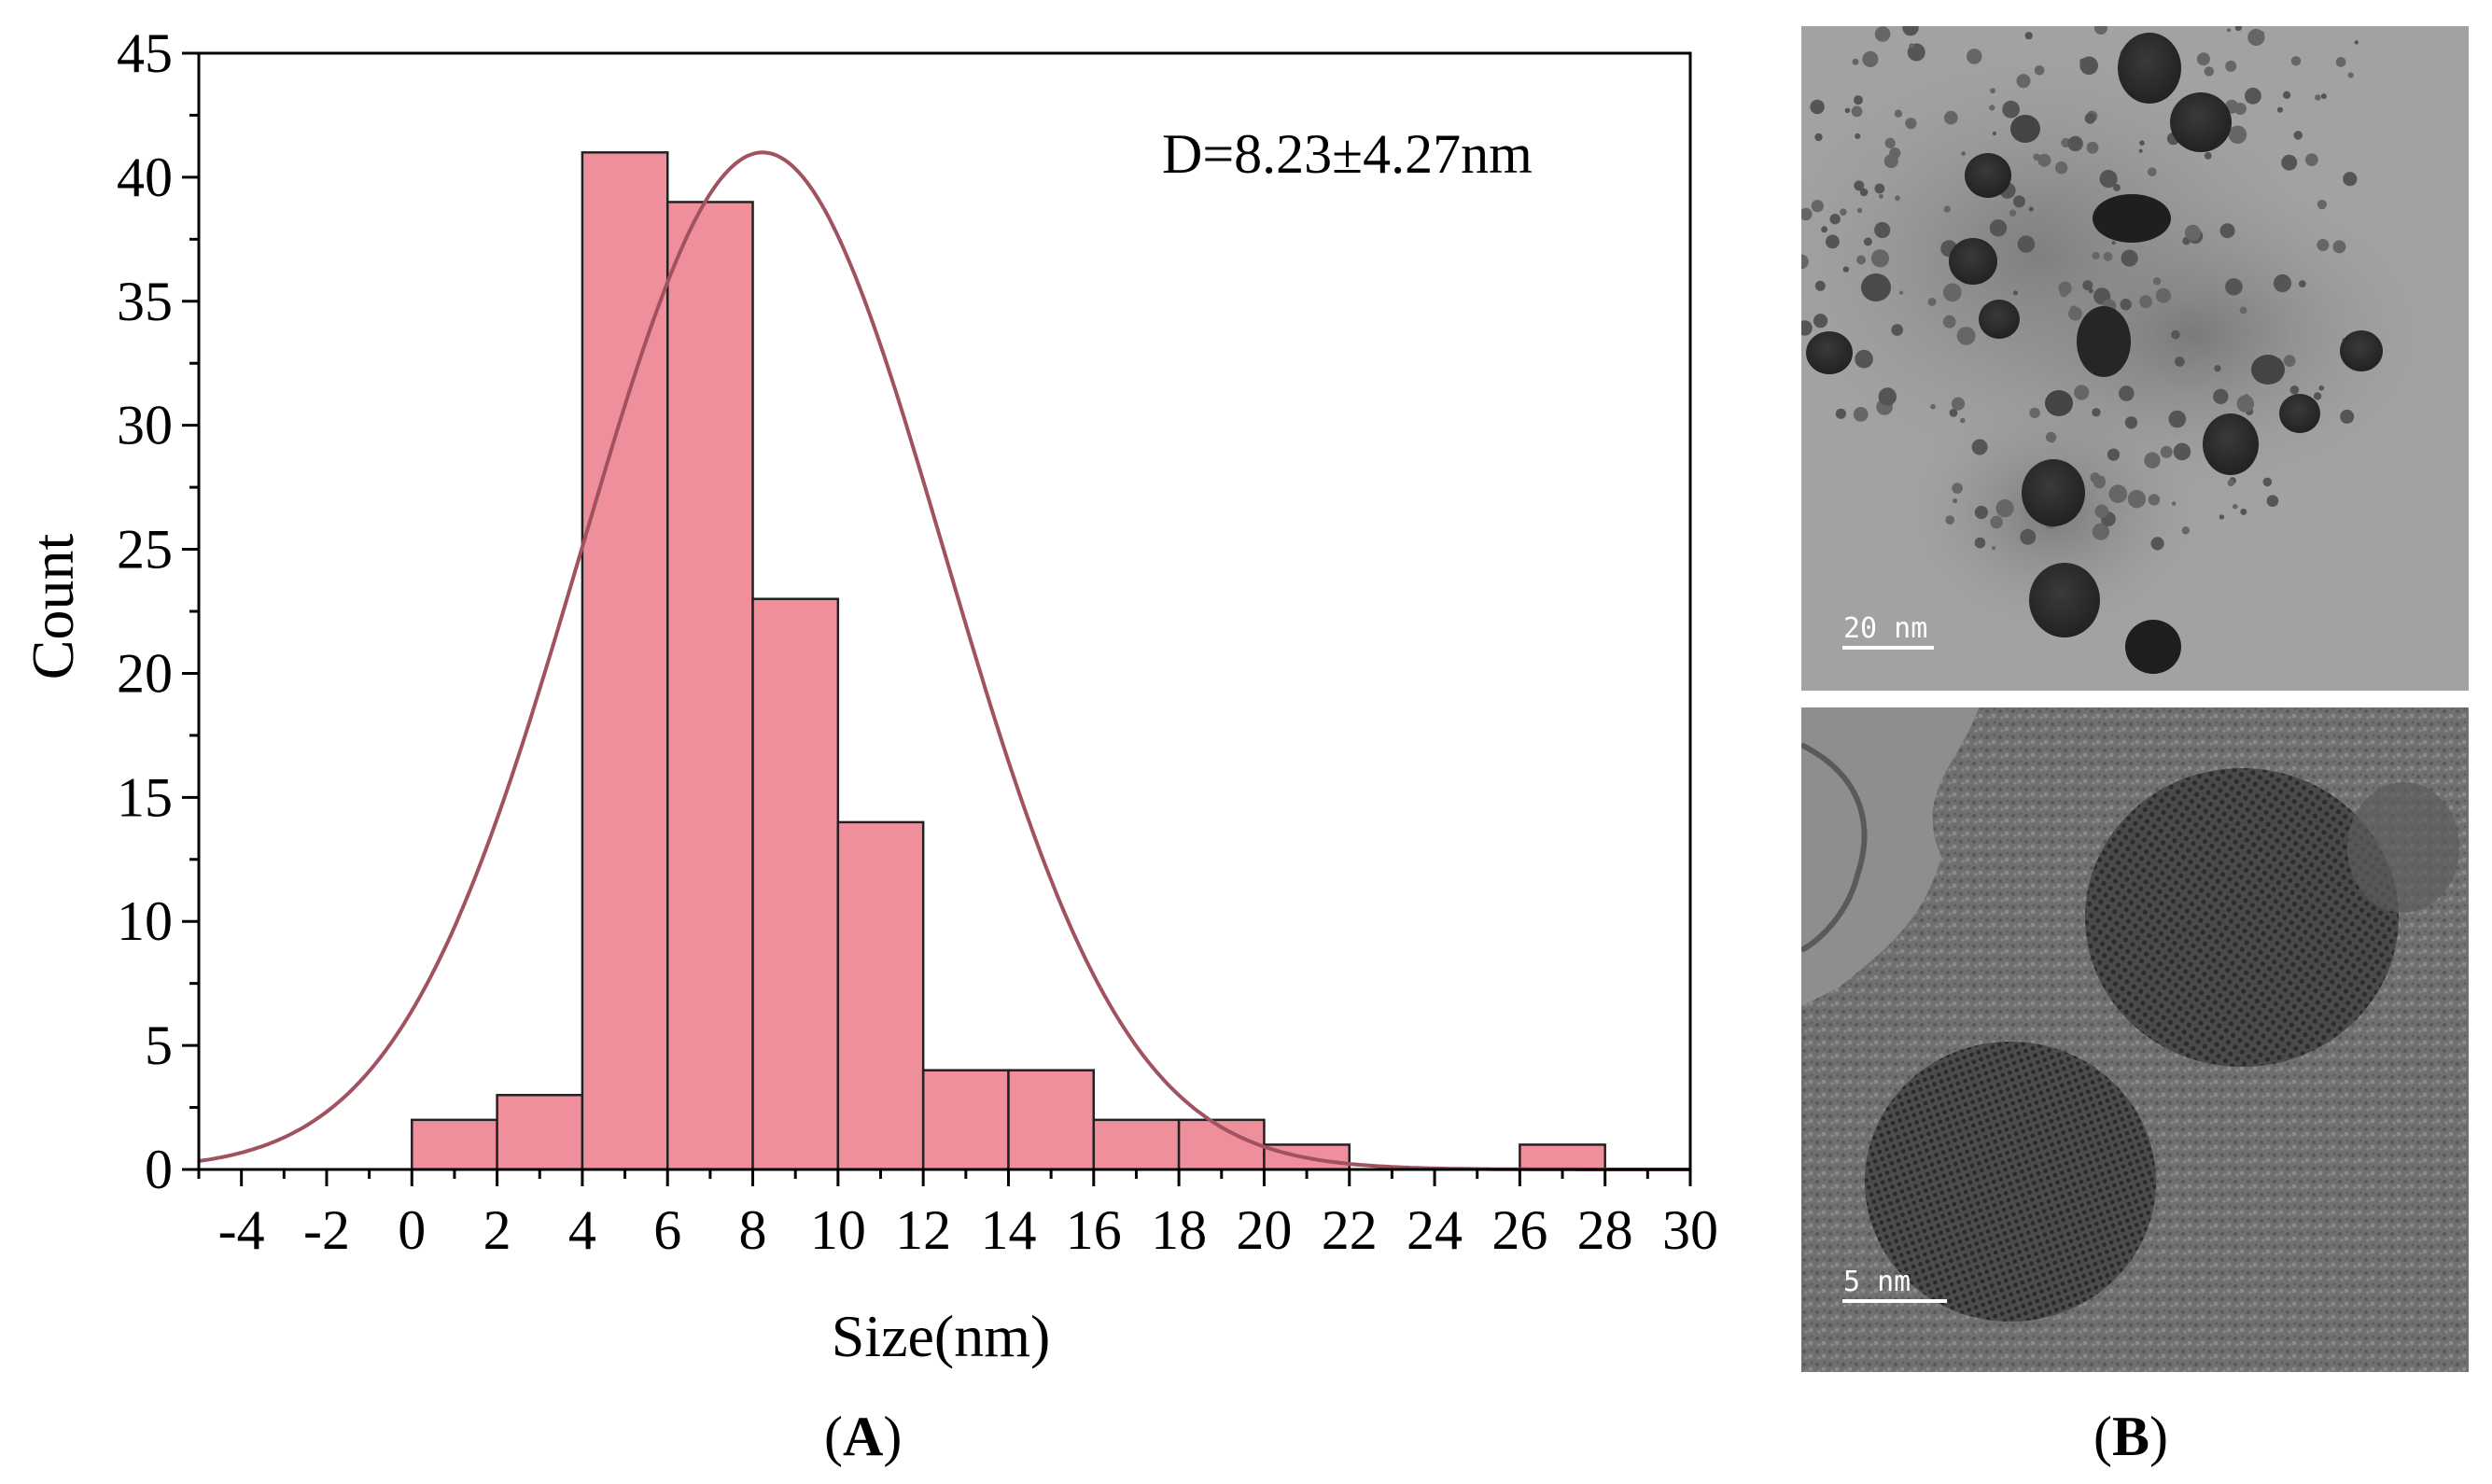 The height and width of the screenshot is (1484, 2492). I want to click on x-tick-label: 18, so click(1179, 1230).